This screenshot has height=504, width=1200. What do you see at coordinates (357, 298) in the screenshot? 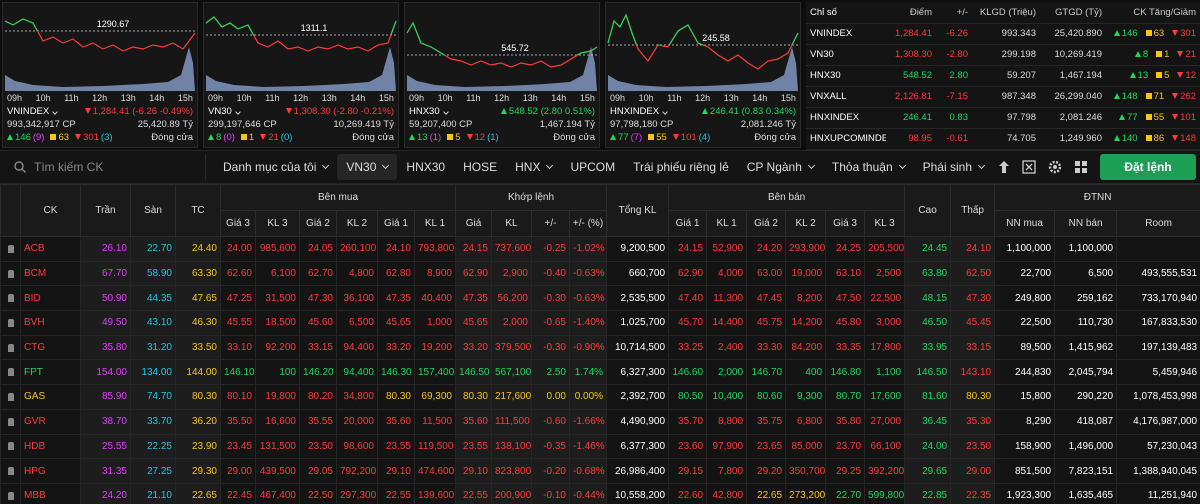
I see `bid-volume: 36,100` at bounding box center [357, 298].